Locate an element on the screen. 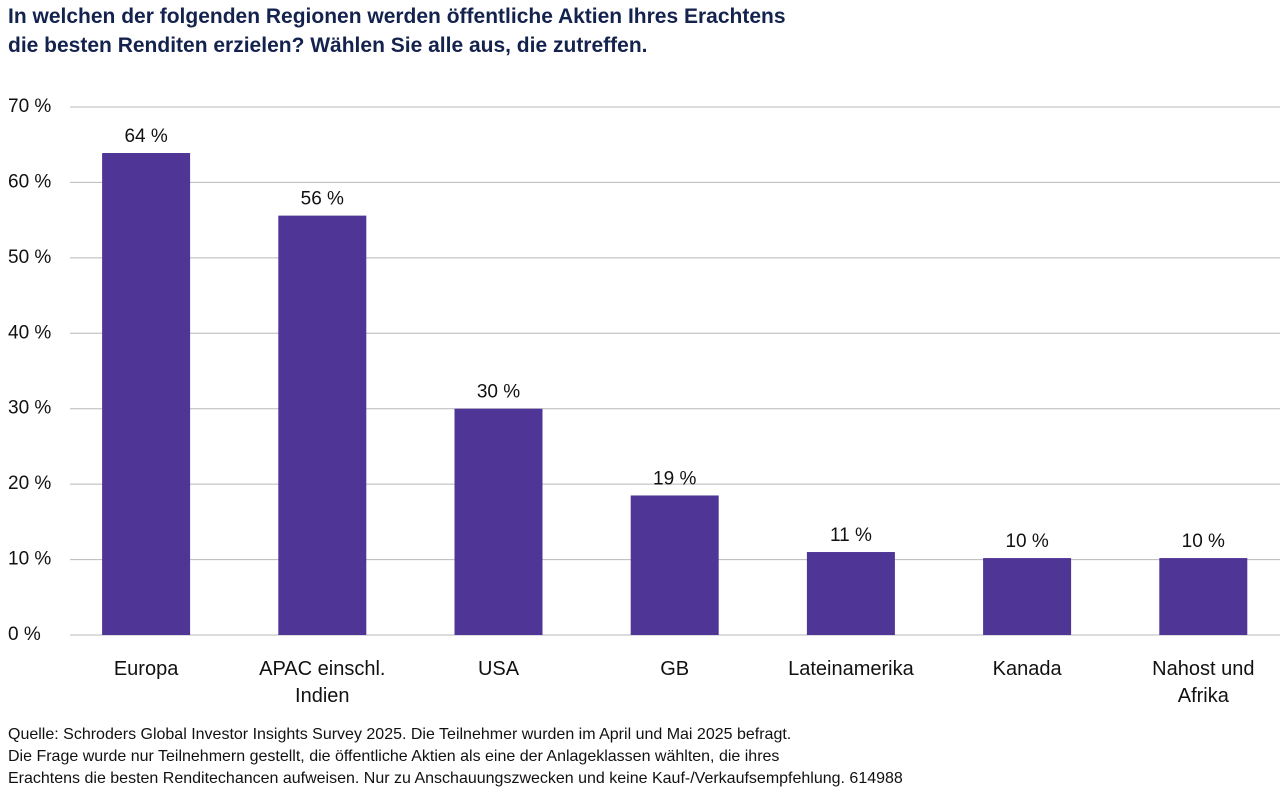 The height and width of the screenshot is (796, 1280). value-label: 19 % is located at coordinates (674, 478).